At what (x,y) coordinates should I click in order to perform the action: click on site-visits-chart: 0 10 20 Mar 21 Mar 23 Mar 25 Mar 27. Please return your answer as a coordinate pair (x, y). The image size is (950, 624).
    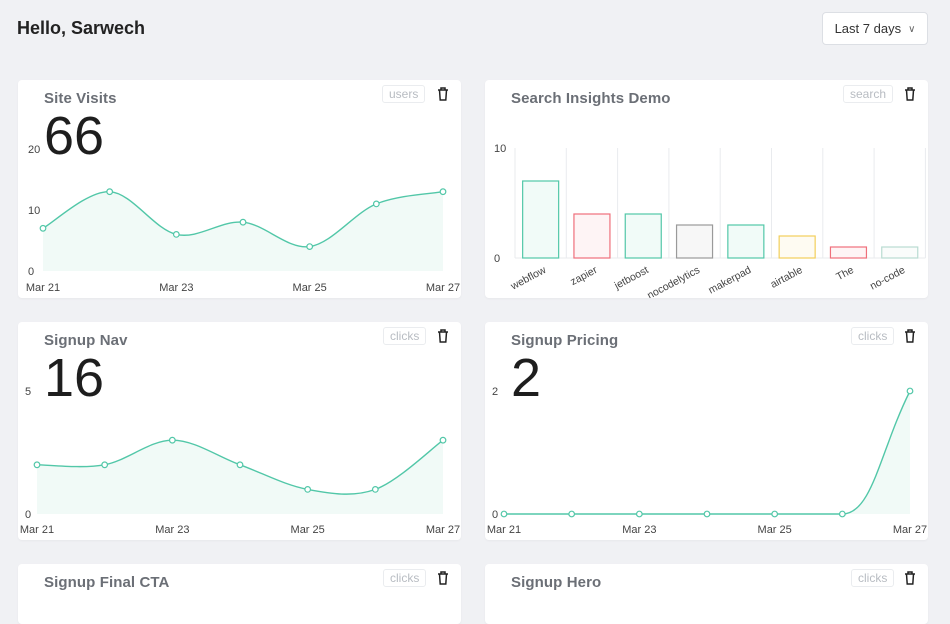
    Looking at the image, I should click on (243, 219).